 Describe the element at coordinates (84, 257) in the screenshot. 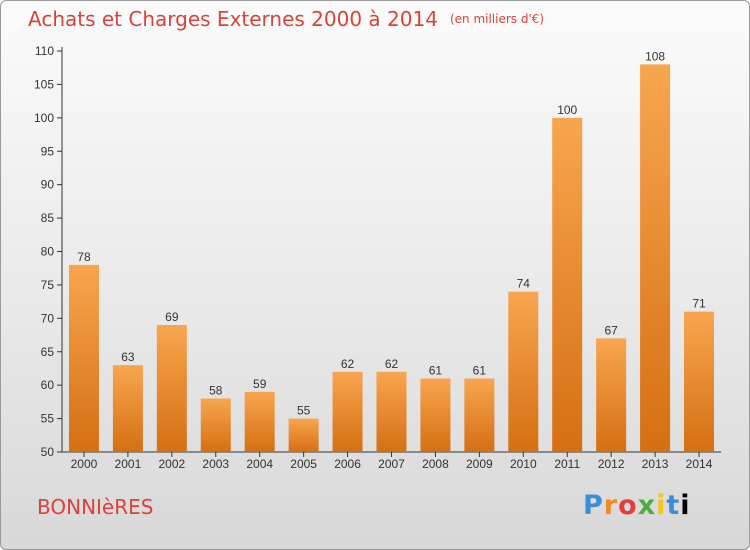

I see `data-label: 78` at that location.